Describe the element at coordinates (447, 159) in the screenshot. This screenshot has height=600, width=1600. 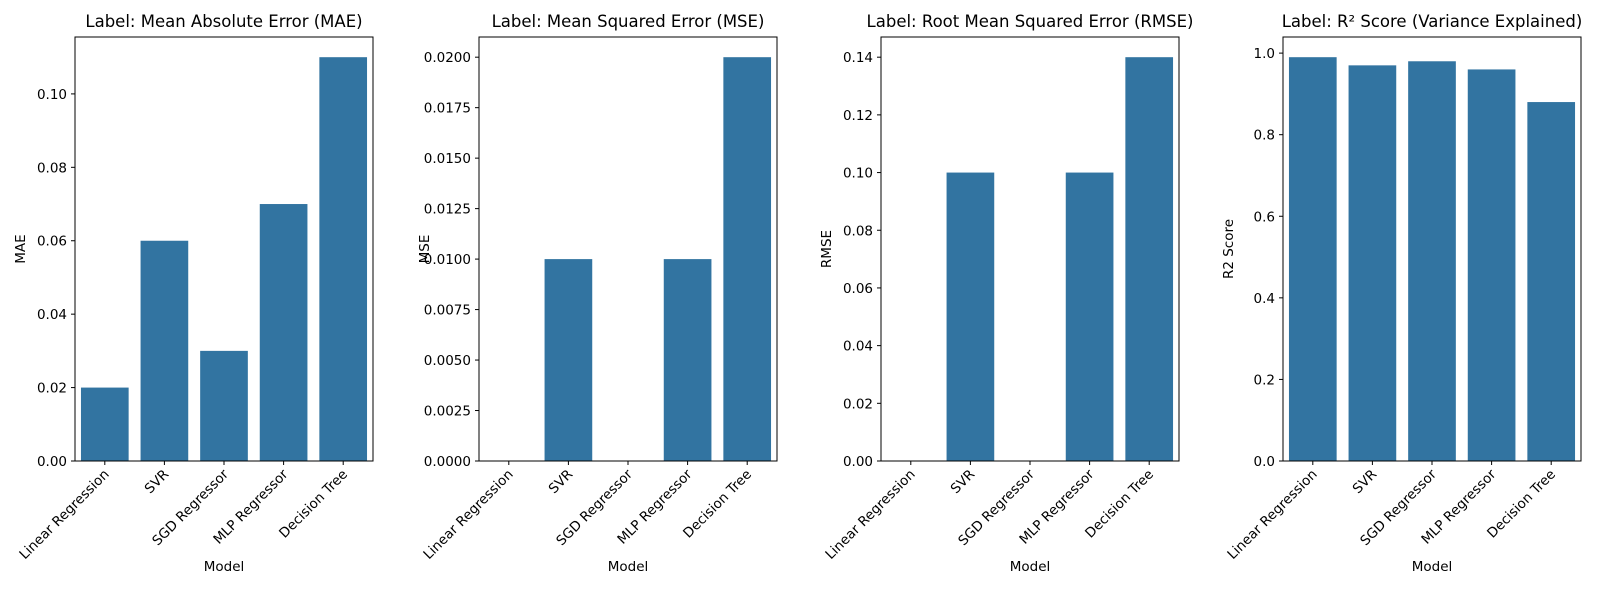
I see `y-tick-label: 0.0150` at that location.